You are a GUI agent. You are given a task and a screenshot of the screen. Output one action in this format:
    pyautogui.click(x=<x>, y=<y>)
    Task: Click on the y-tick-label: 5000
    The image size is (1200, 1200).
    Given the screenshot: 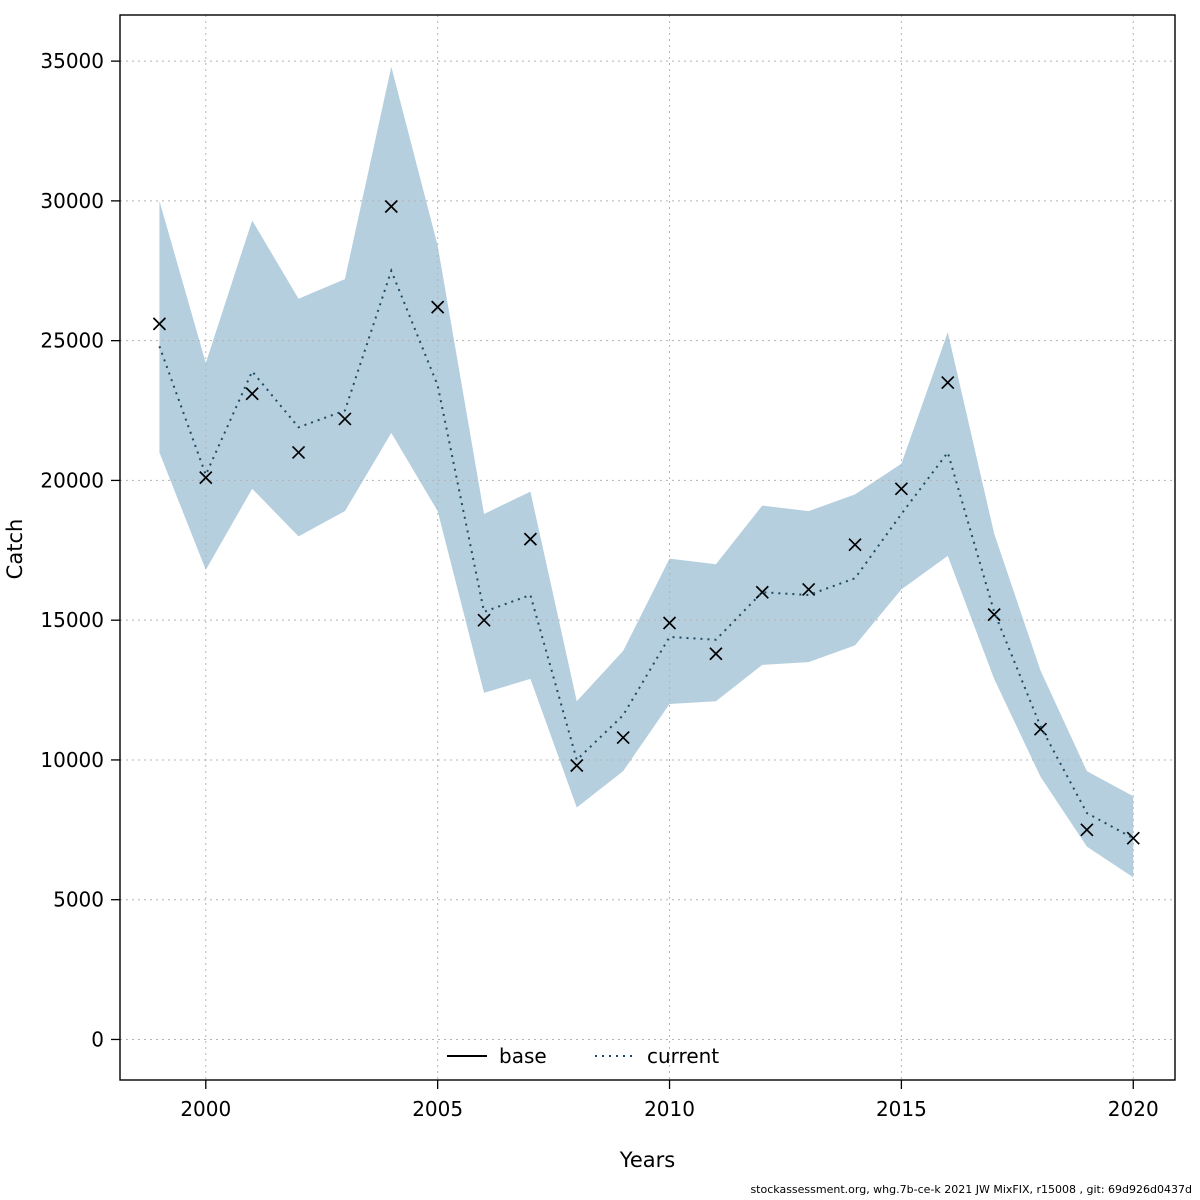 What is the action you would take?
    pyautogui.click(x=78, y=900)
    